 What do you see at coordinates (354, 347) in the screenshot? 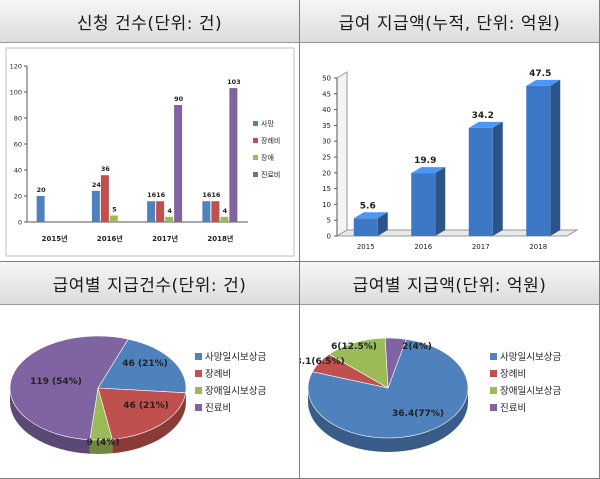
I see `data-label: 6(12.5%)` at bounding box center [354, 347].